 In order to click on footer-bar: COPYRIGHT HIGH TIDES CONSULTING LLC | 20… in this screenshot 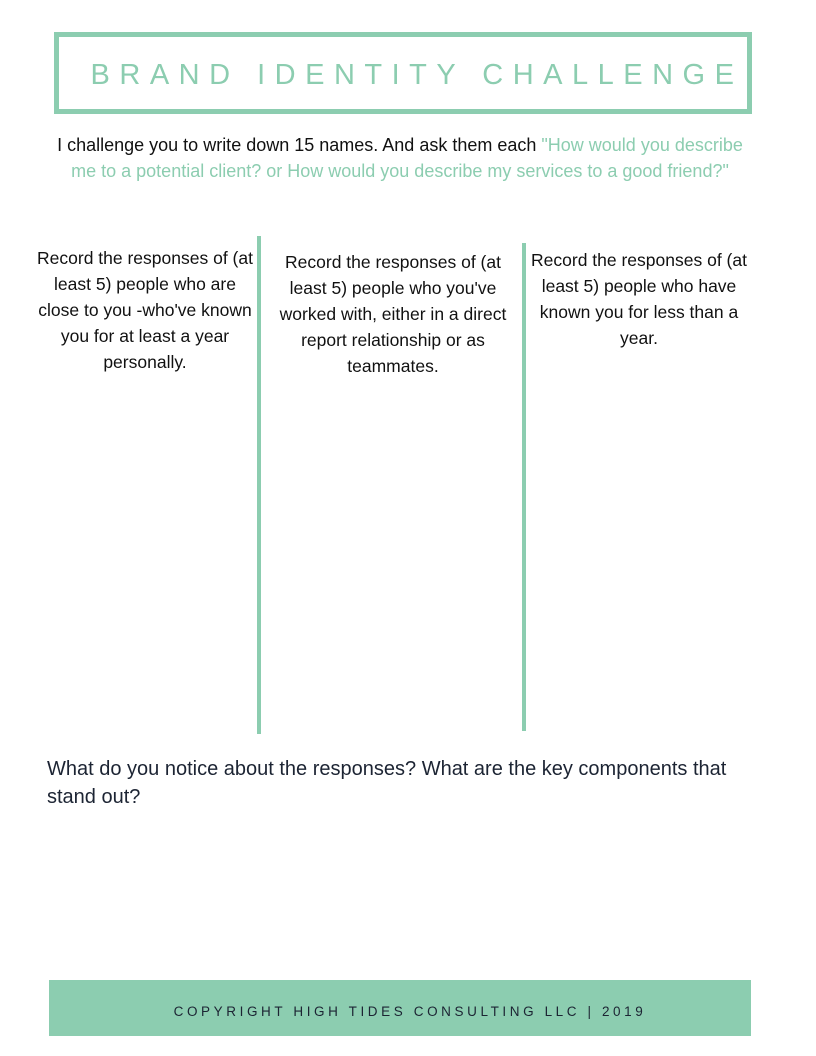, I will do `click(400, 1008)`.